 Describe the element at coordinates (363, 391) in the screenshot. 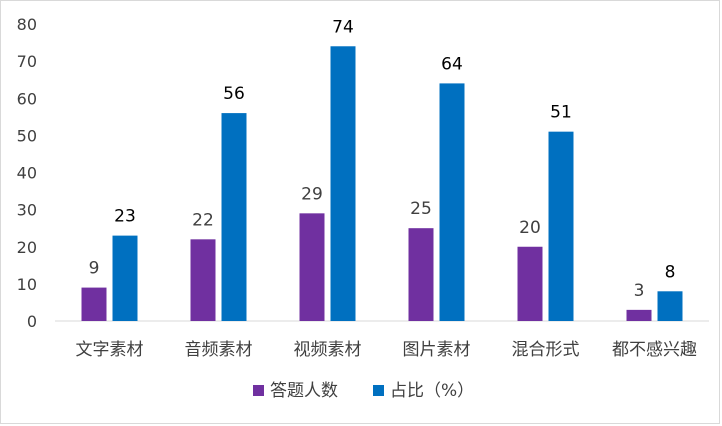

I see `legend: 答题人数 占比（%）` at that location.